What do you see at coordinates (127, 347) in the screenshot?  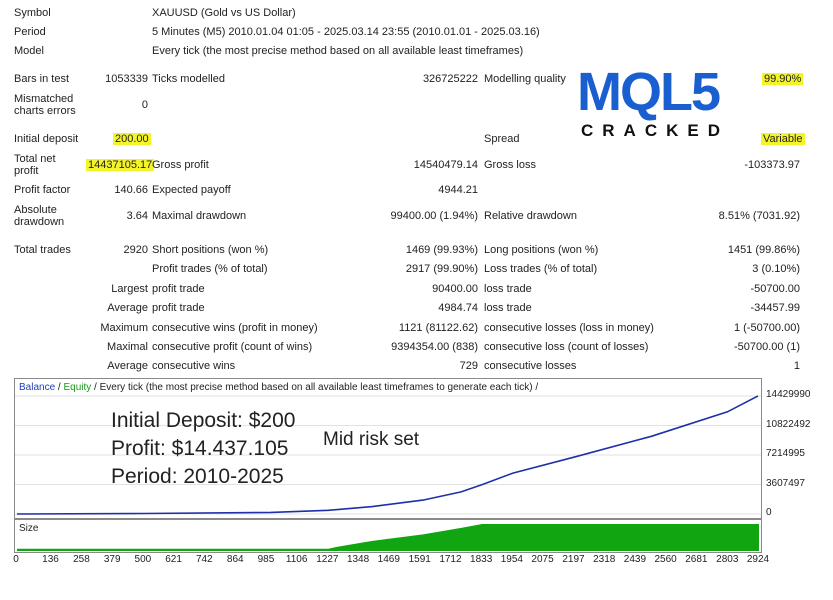 I see `maximal-label: Maximal` at bounding box center [127, 347].